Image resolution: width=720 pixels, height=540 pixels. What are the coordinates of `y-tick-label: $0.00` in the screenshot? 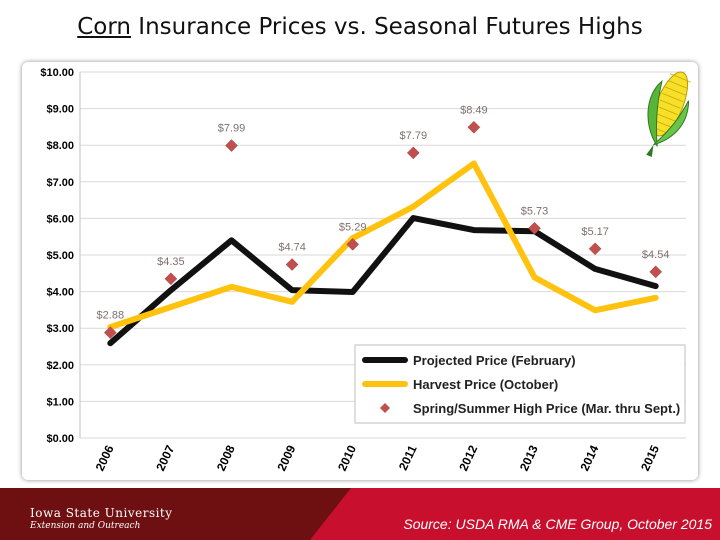 It's located at (60, 439).